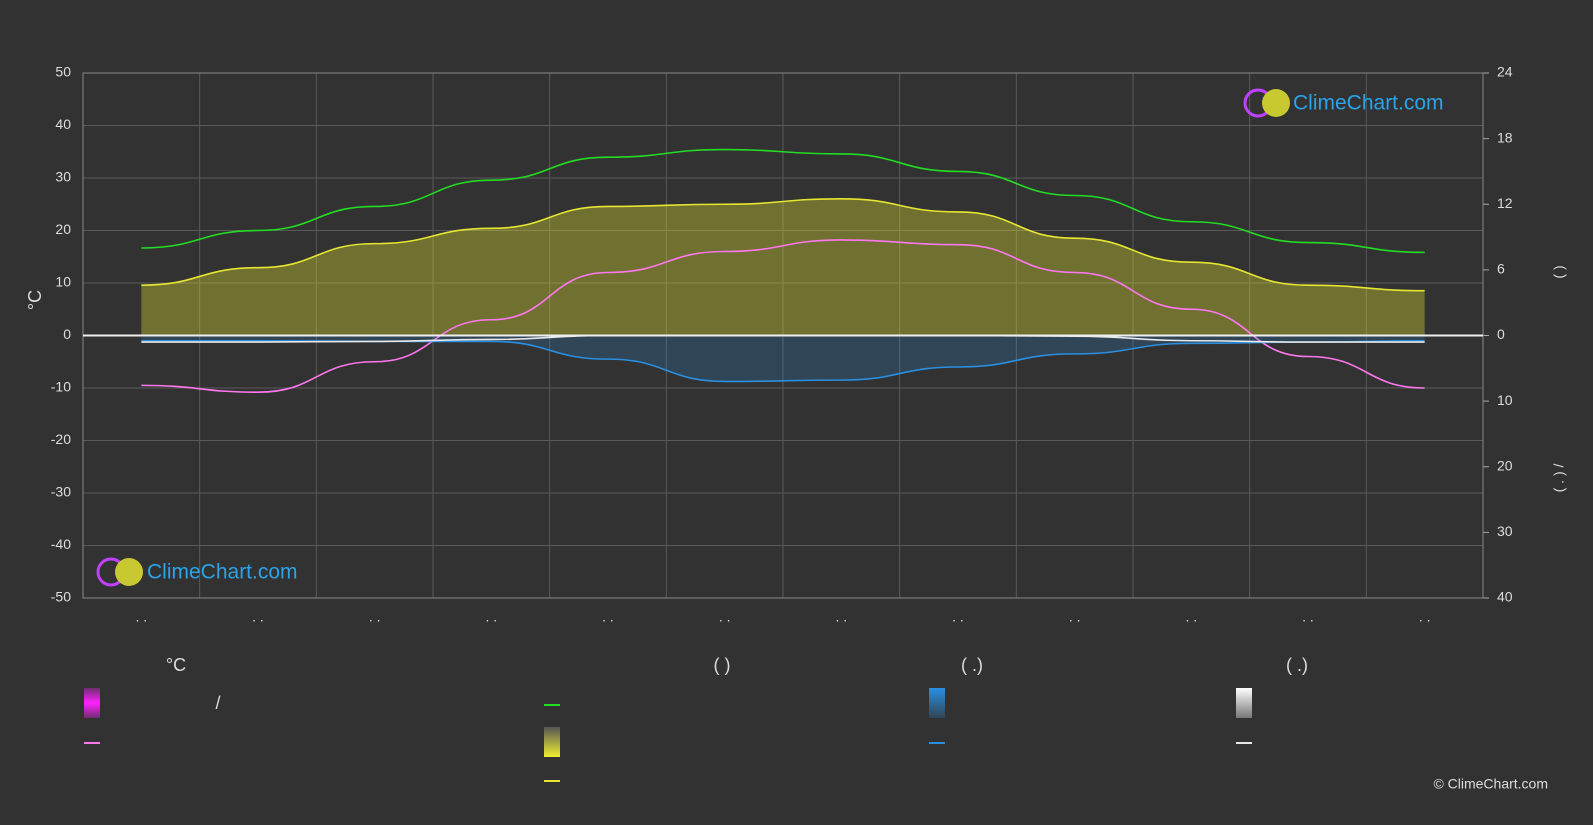  Describe the element at coordinates (63, 177) in the screenshot. I see `y-tick-label: 30` at that location.